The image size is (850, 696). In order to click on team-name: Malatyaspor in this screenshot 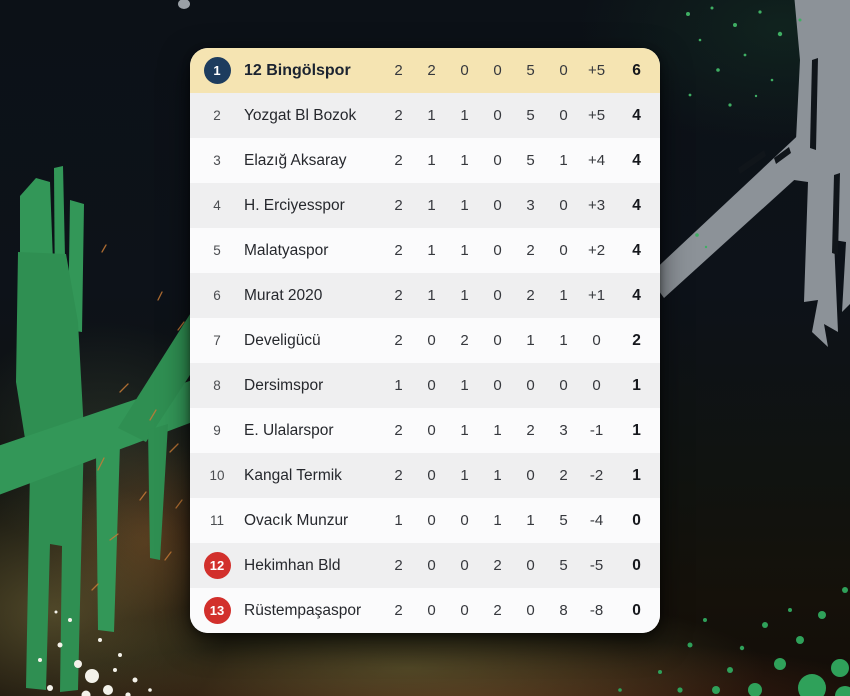, I will do `click(286, 250)`.